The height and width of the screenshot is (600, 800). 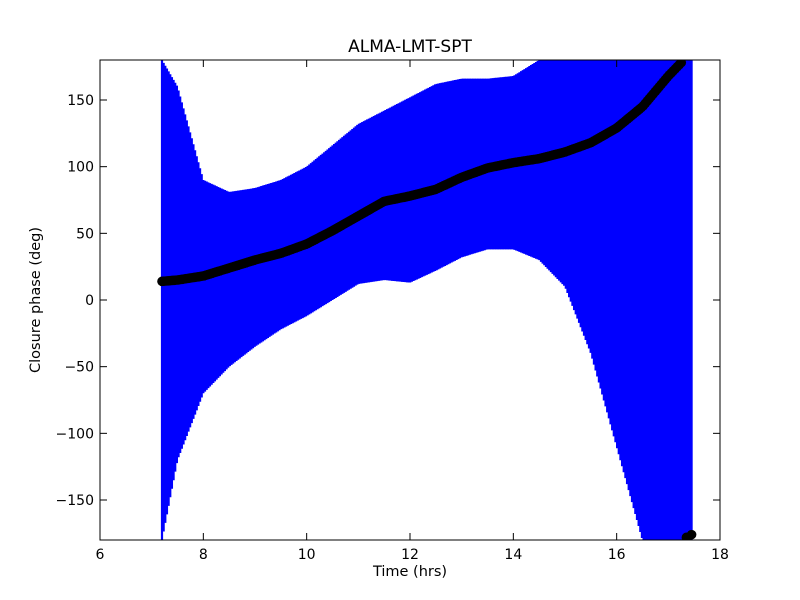 What do you see at coordinates (75, 434) in the screenshot?
I see `y-tick-label: −100` at bounding box center [75, 434].